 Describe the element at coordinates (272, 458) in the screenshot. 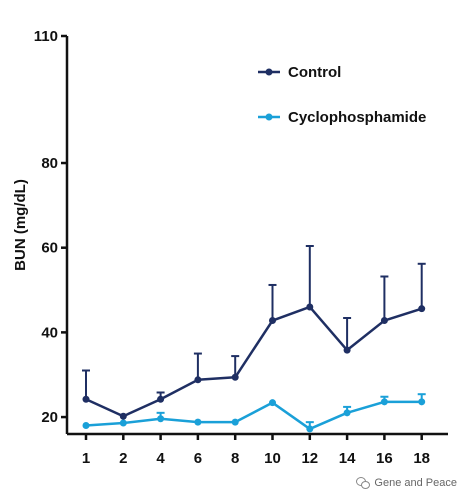

I see `x-tick-label: 10` at that location.